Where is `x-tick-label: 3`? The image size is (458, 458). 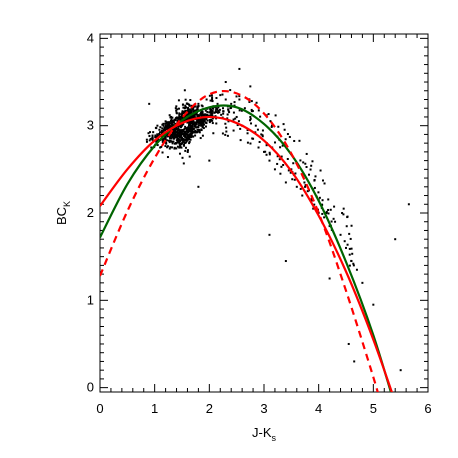 x-tick-label: 3 is located at coordinates (263, 408).